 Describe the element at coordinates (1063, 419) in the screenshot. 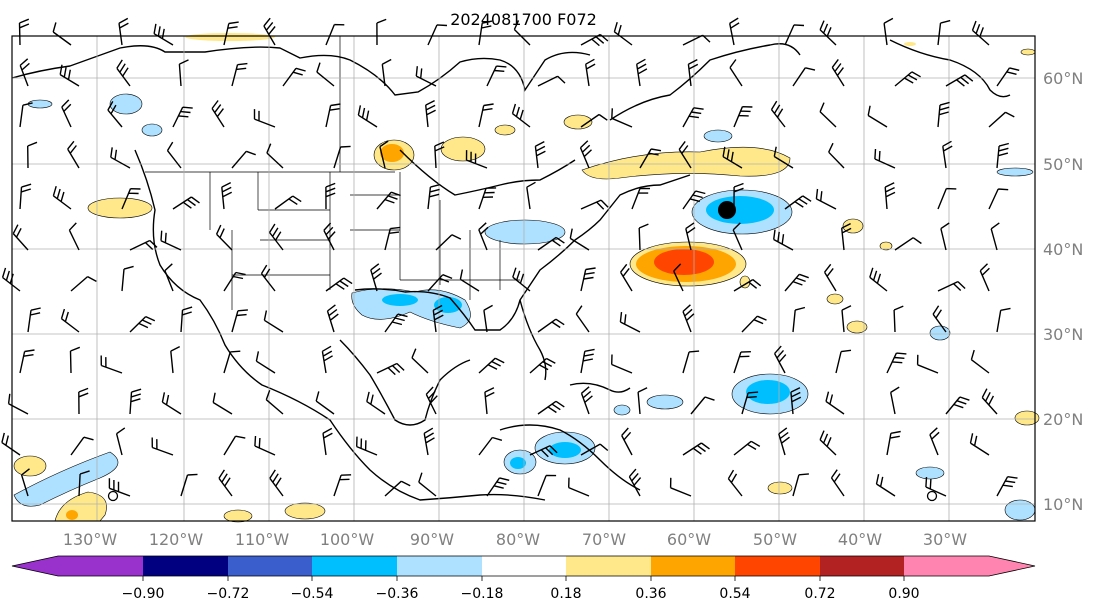

I see `lat-label: 20°N` at that location.